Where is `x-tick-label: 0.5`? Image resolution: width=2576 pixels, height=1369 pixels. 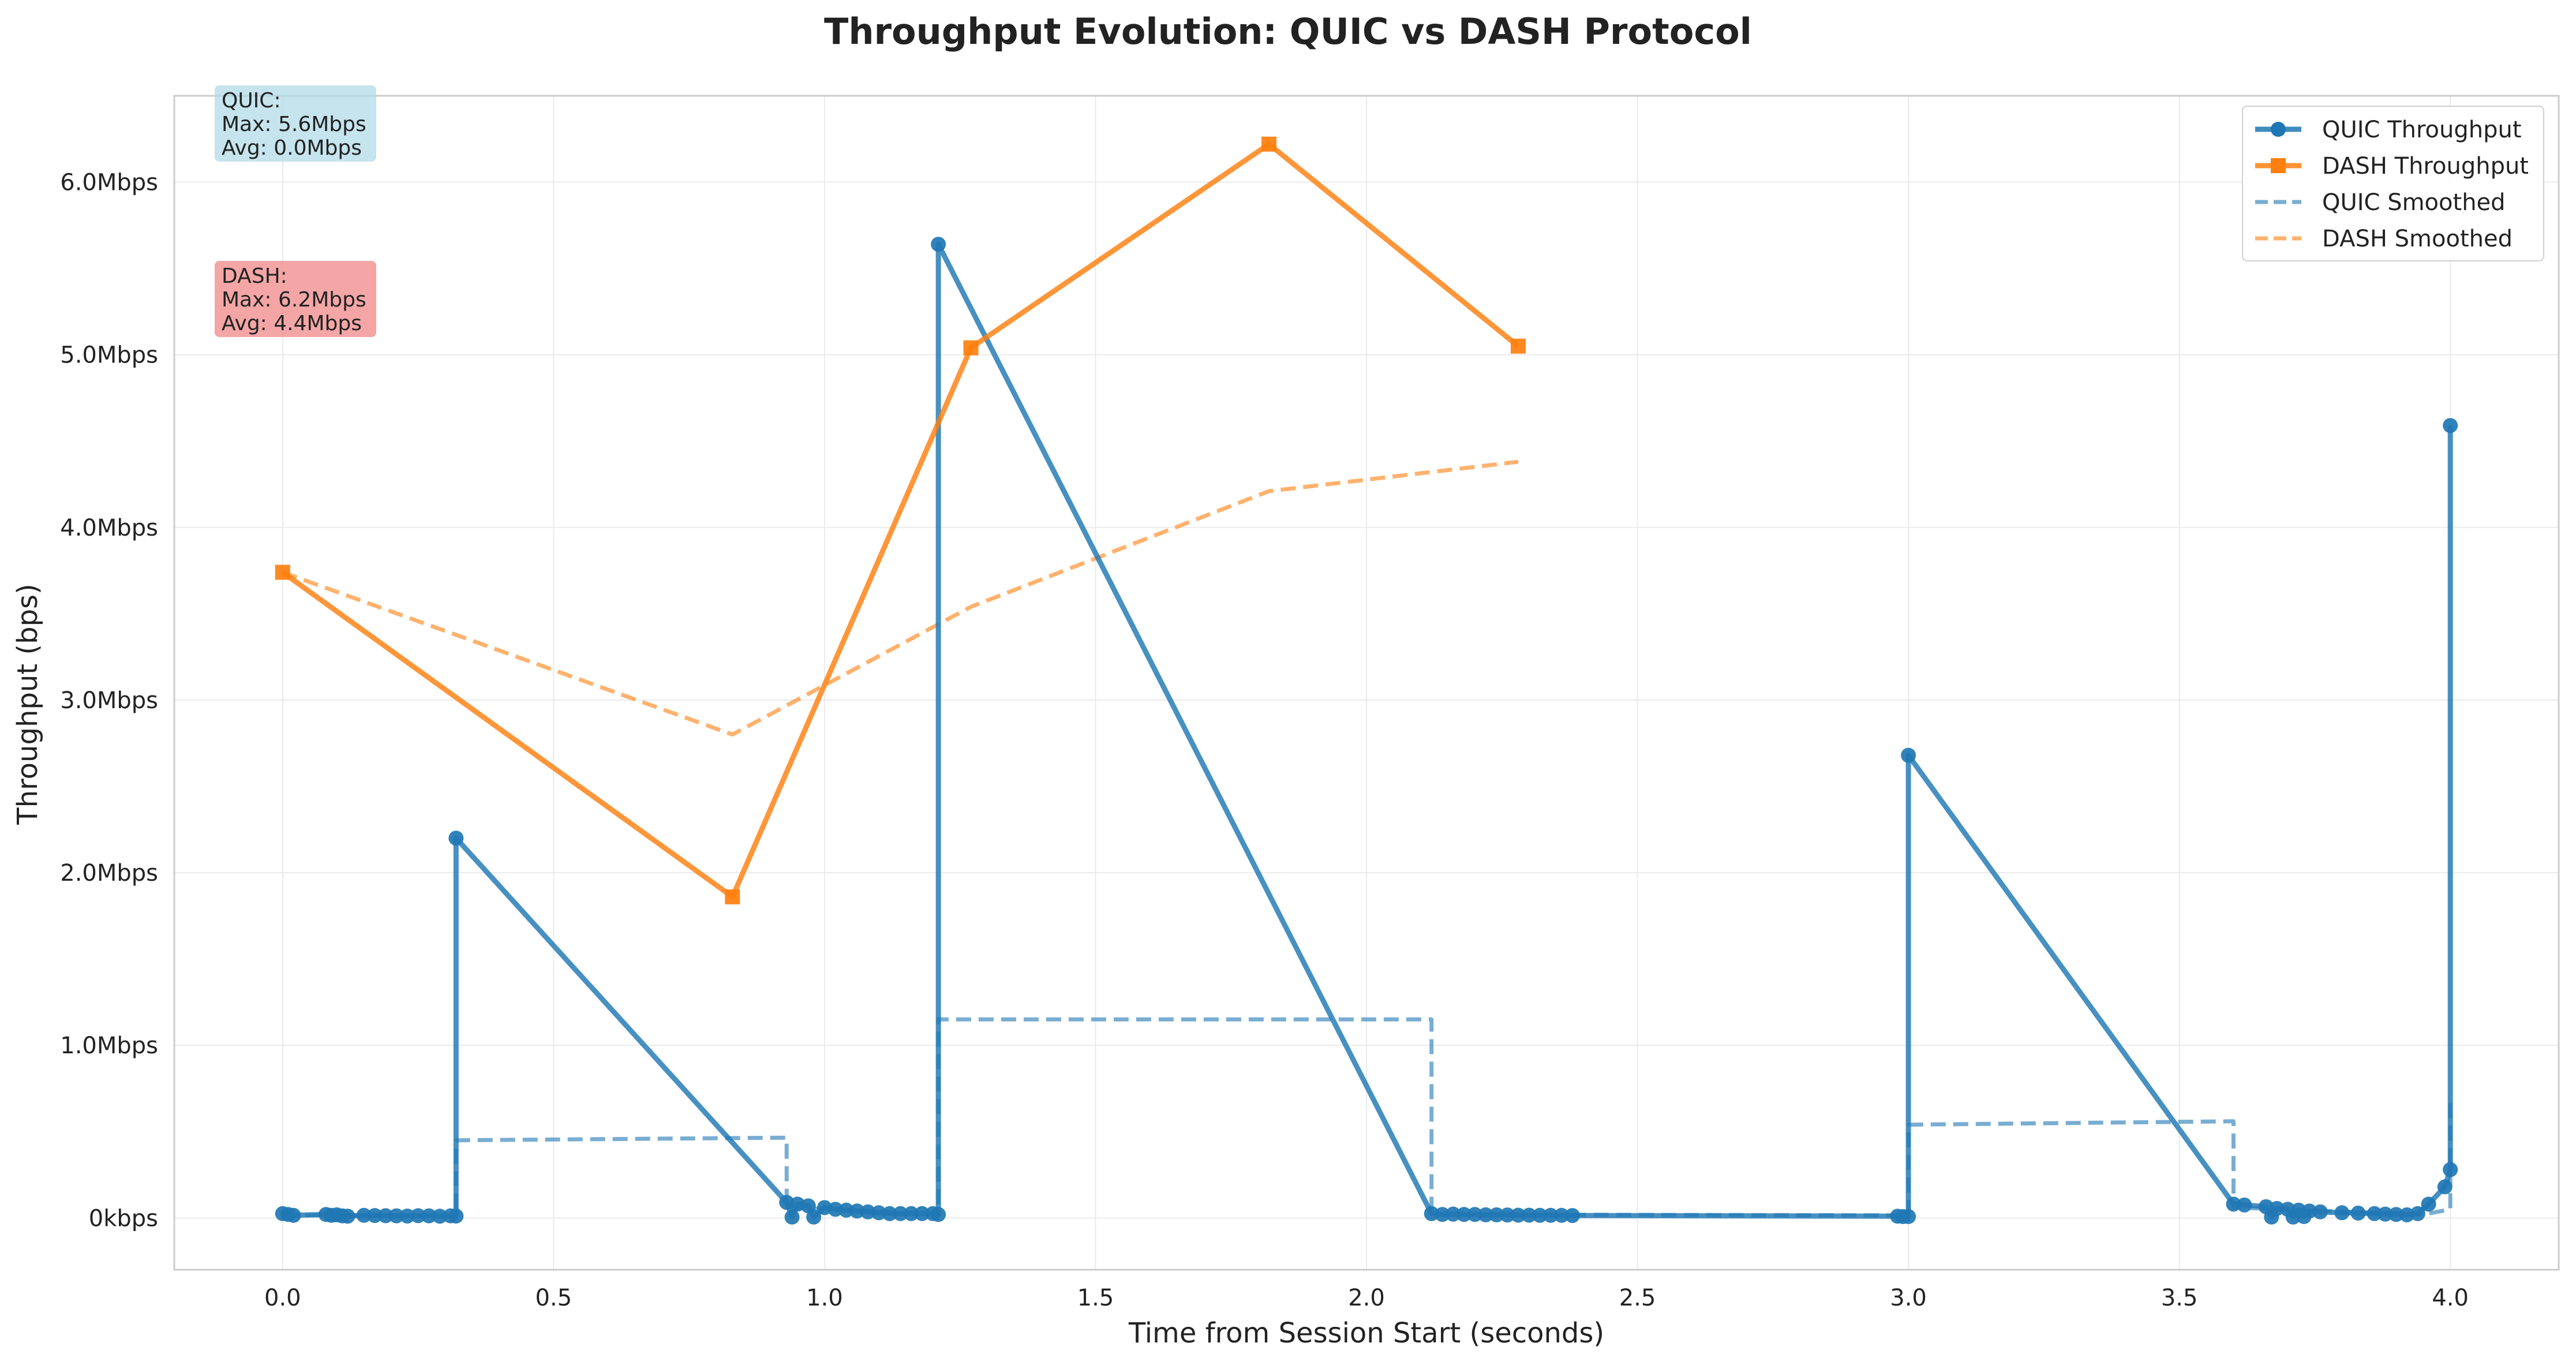
x-tick-label: 0.5 is located at coordinates (554, 1298).